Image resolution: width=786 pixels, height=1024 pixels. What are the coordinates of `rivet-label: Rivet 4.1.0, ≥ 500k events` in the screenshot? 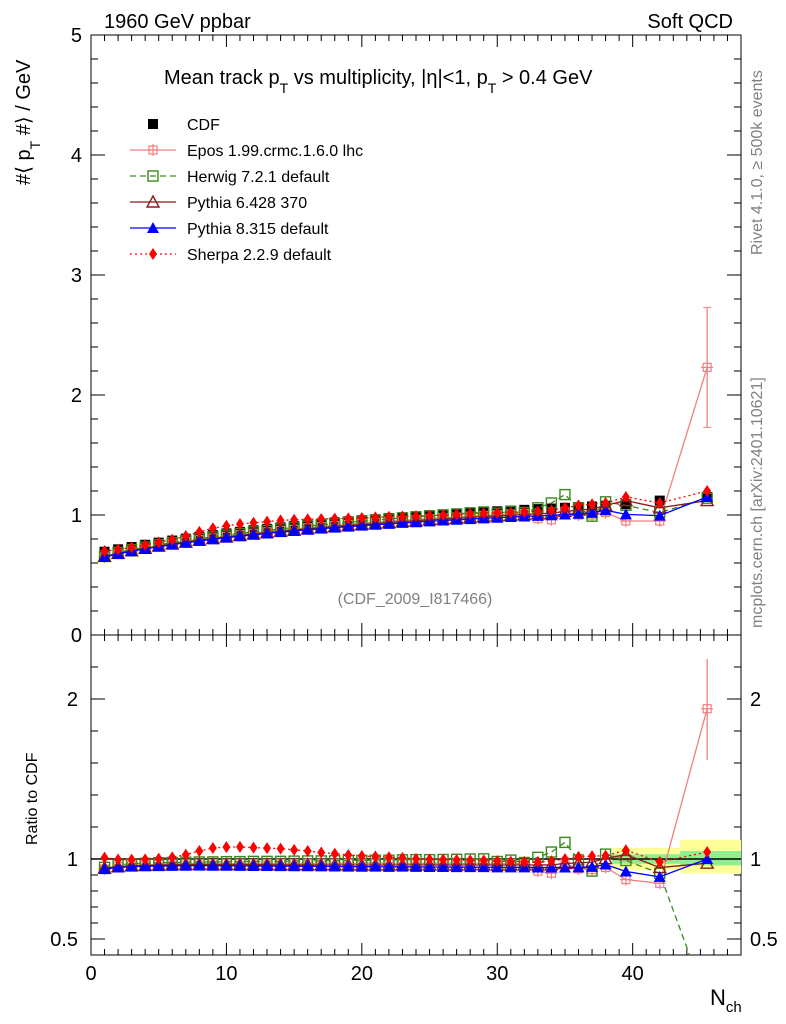 It's located at (757, 162).